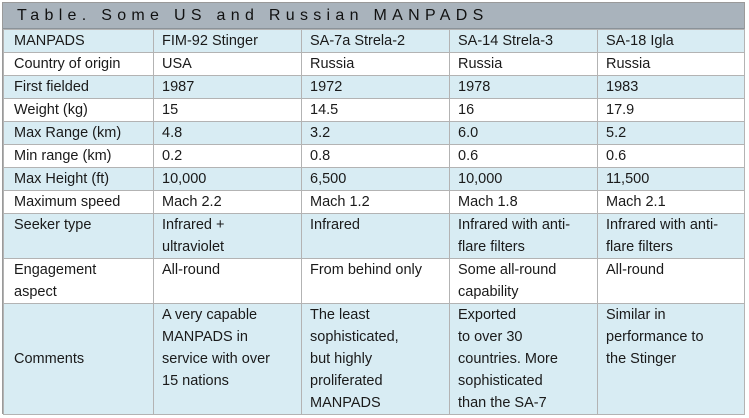  I want to click on cell-line: service with over, so click(216, 359).